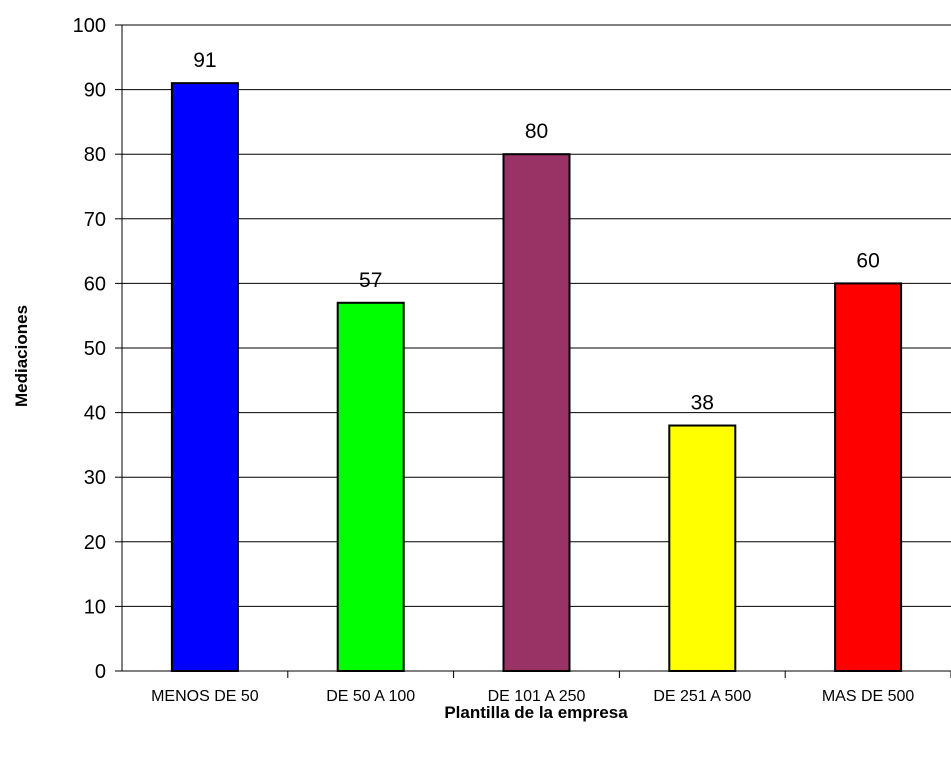  What do you see at coordinates (536, 131) in the screenshot?
I see `bar-value-label: 80` at bounding box center [536, 131].